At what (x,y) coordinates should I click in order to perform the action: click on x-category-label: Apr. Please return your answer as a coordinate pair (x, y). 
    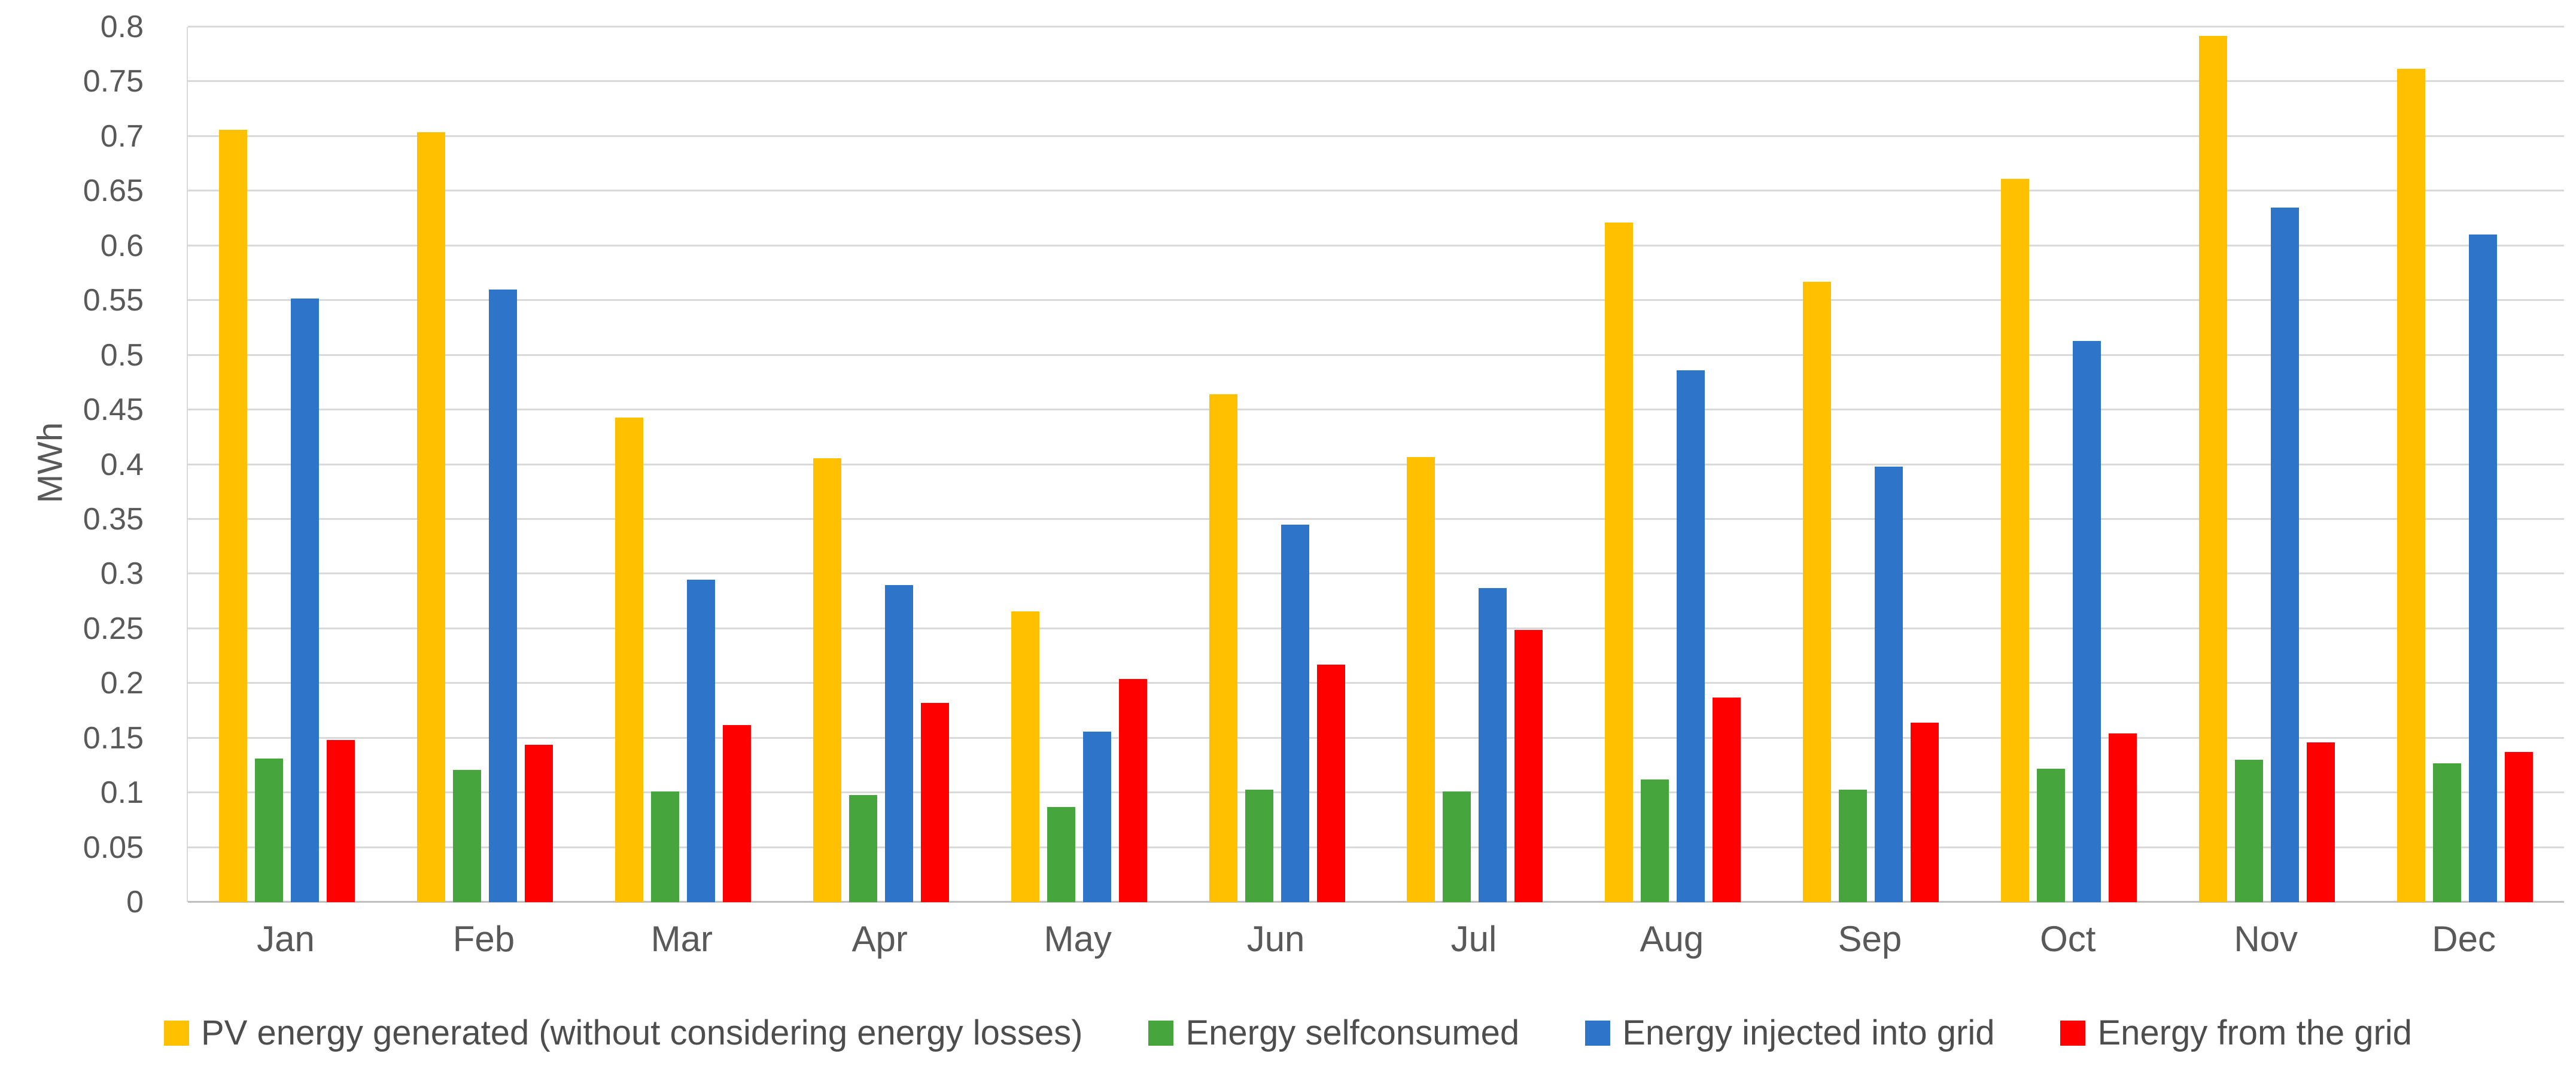
    Looking at the image, I should click on (879, 939).